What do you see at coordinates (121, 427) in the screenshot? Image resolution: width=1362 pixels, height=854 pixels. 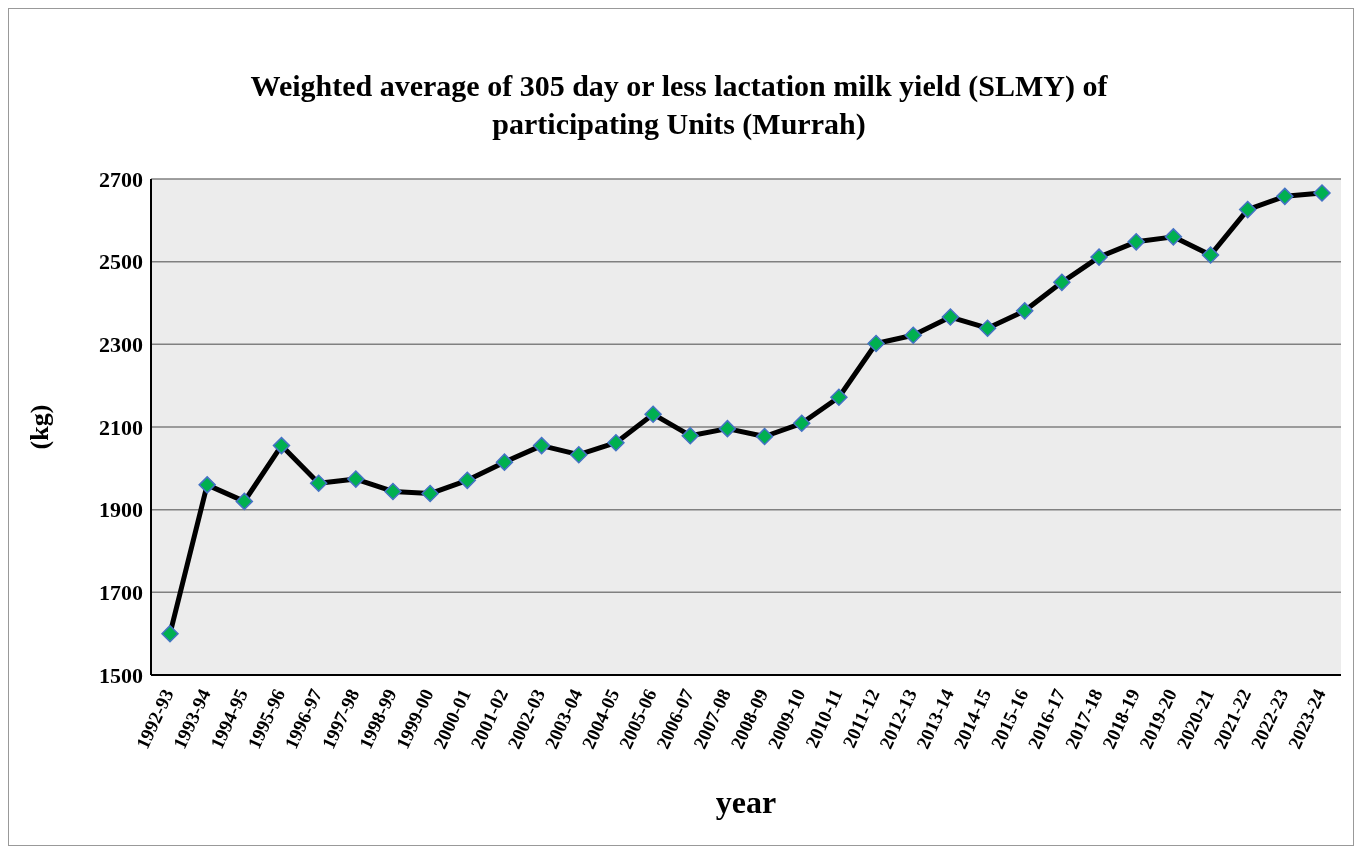 I see `y-tick-label: 2100` at bounding box center [121, 427].